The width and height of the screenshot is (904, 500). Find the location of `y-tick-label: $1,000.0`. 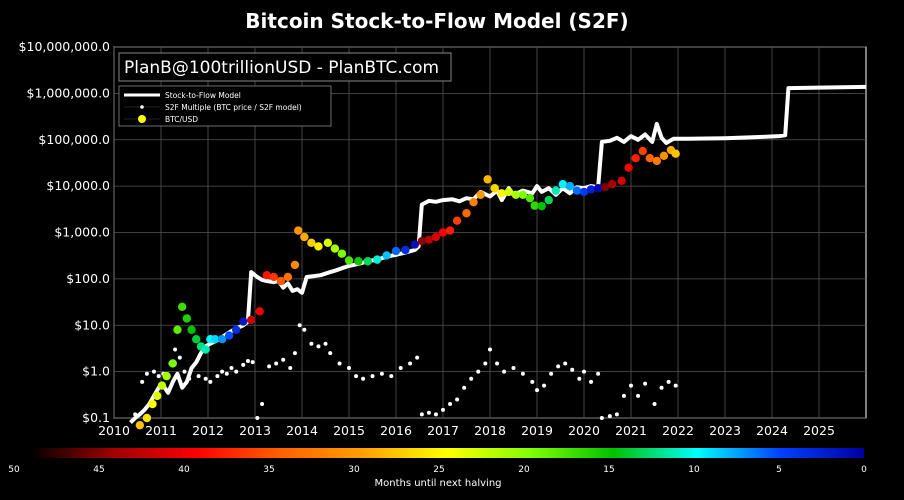

y-tick-label: $1,000.0 is located at coordinates (82, 232).